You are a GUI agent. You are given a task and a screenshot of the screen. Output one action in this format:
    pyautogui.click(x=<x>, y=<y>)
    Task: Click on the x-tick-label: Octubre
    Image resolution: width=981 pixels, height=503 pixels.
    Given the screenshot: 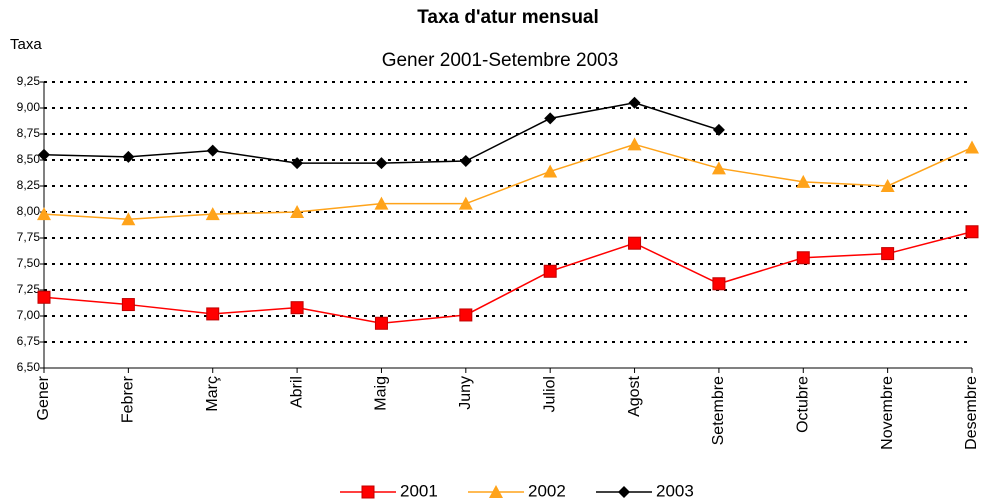 What is the action you would take?
    pyautogui.click(x=802, y=404)
    